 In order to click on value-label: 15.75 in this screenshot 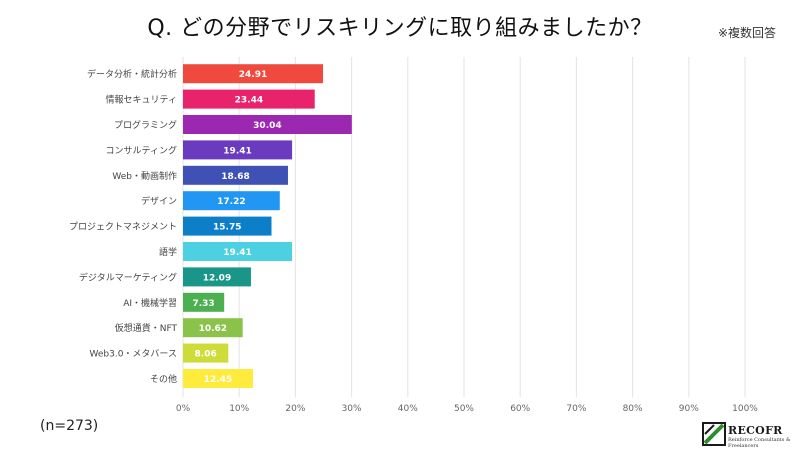, I will do `click(227, 228)`.